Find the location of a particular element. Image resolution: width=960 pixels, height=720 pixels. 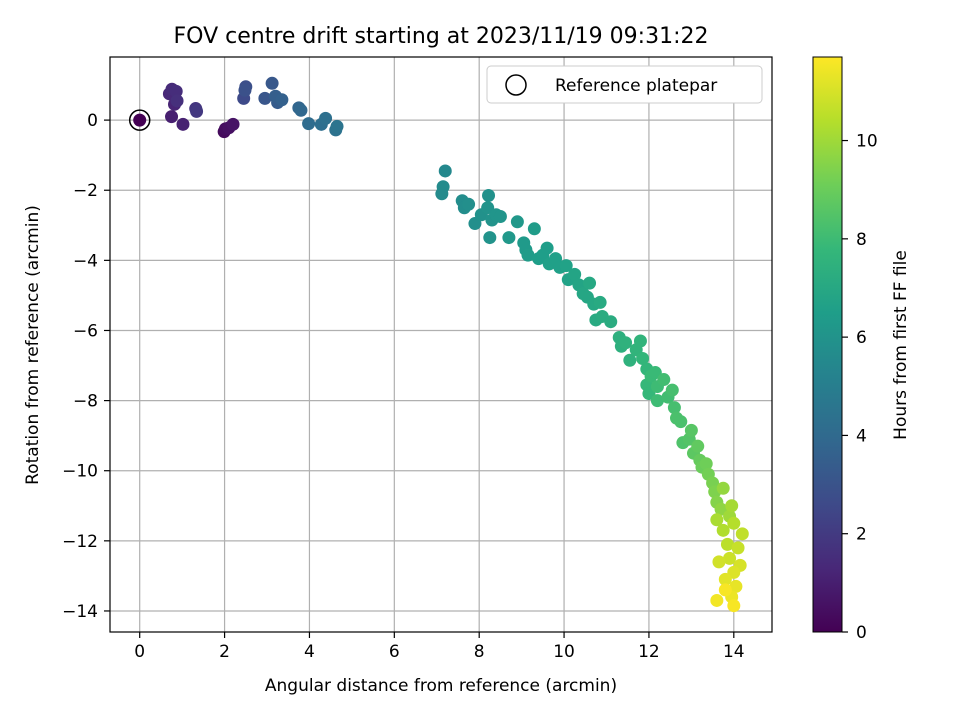

y-tick-label: −10 is located at coordinates (80, 472).